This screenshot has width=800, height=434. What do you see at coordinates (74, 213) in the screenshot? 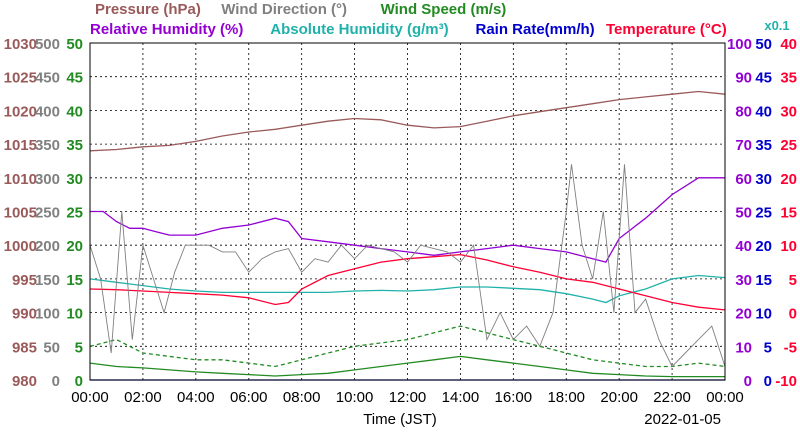
I see `wind_speed-tick-label: 25` at bounding box center [74, 213].